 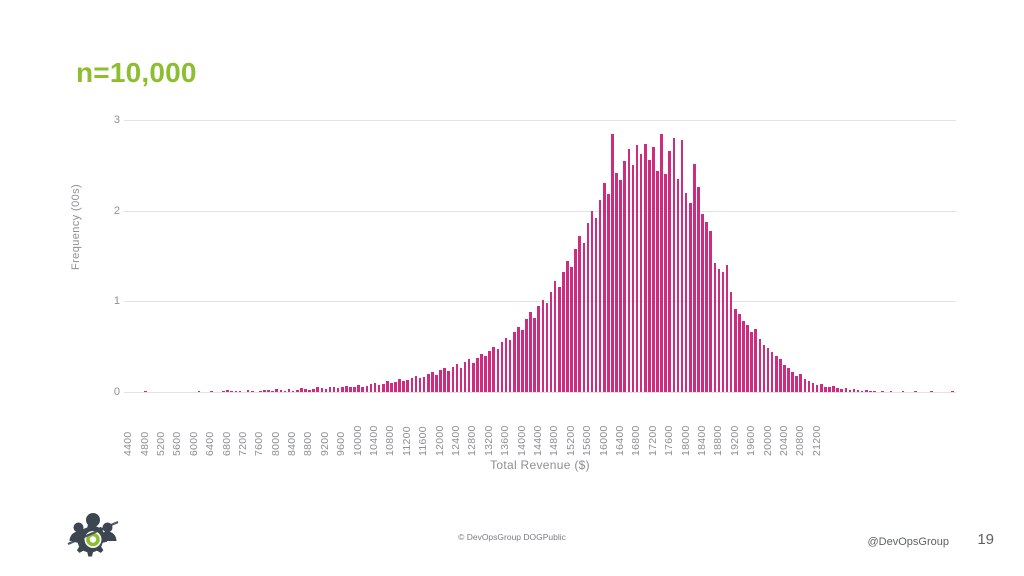 What do you see at coordinates (554, 440) in the screenshot?
I see `x-tick-label: 14800` at bounding box center [554, 440].